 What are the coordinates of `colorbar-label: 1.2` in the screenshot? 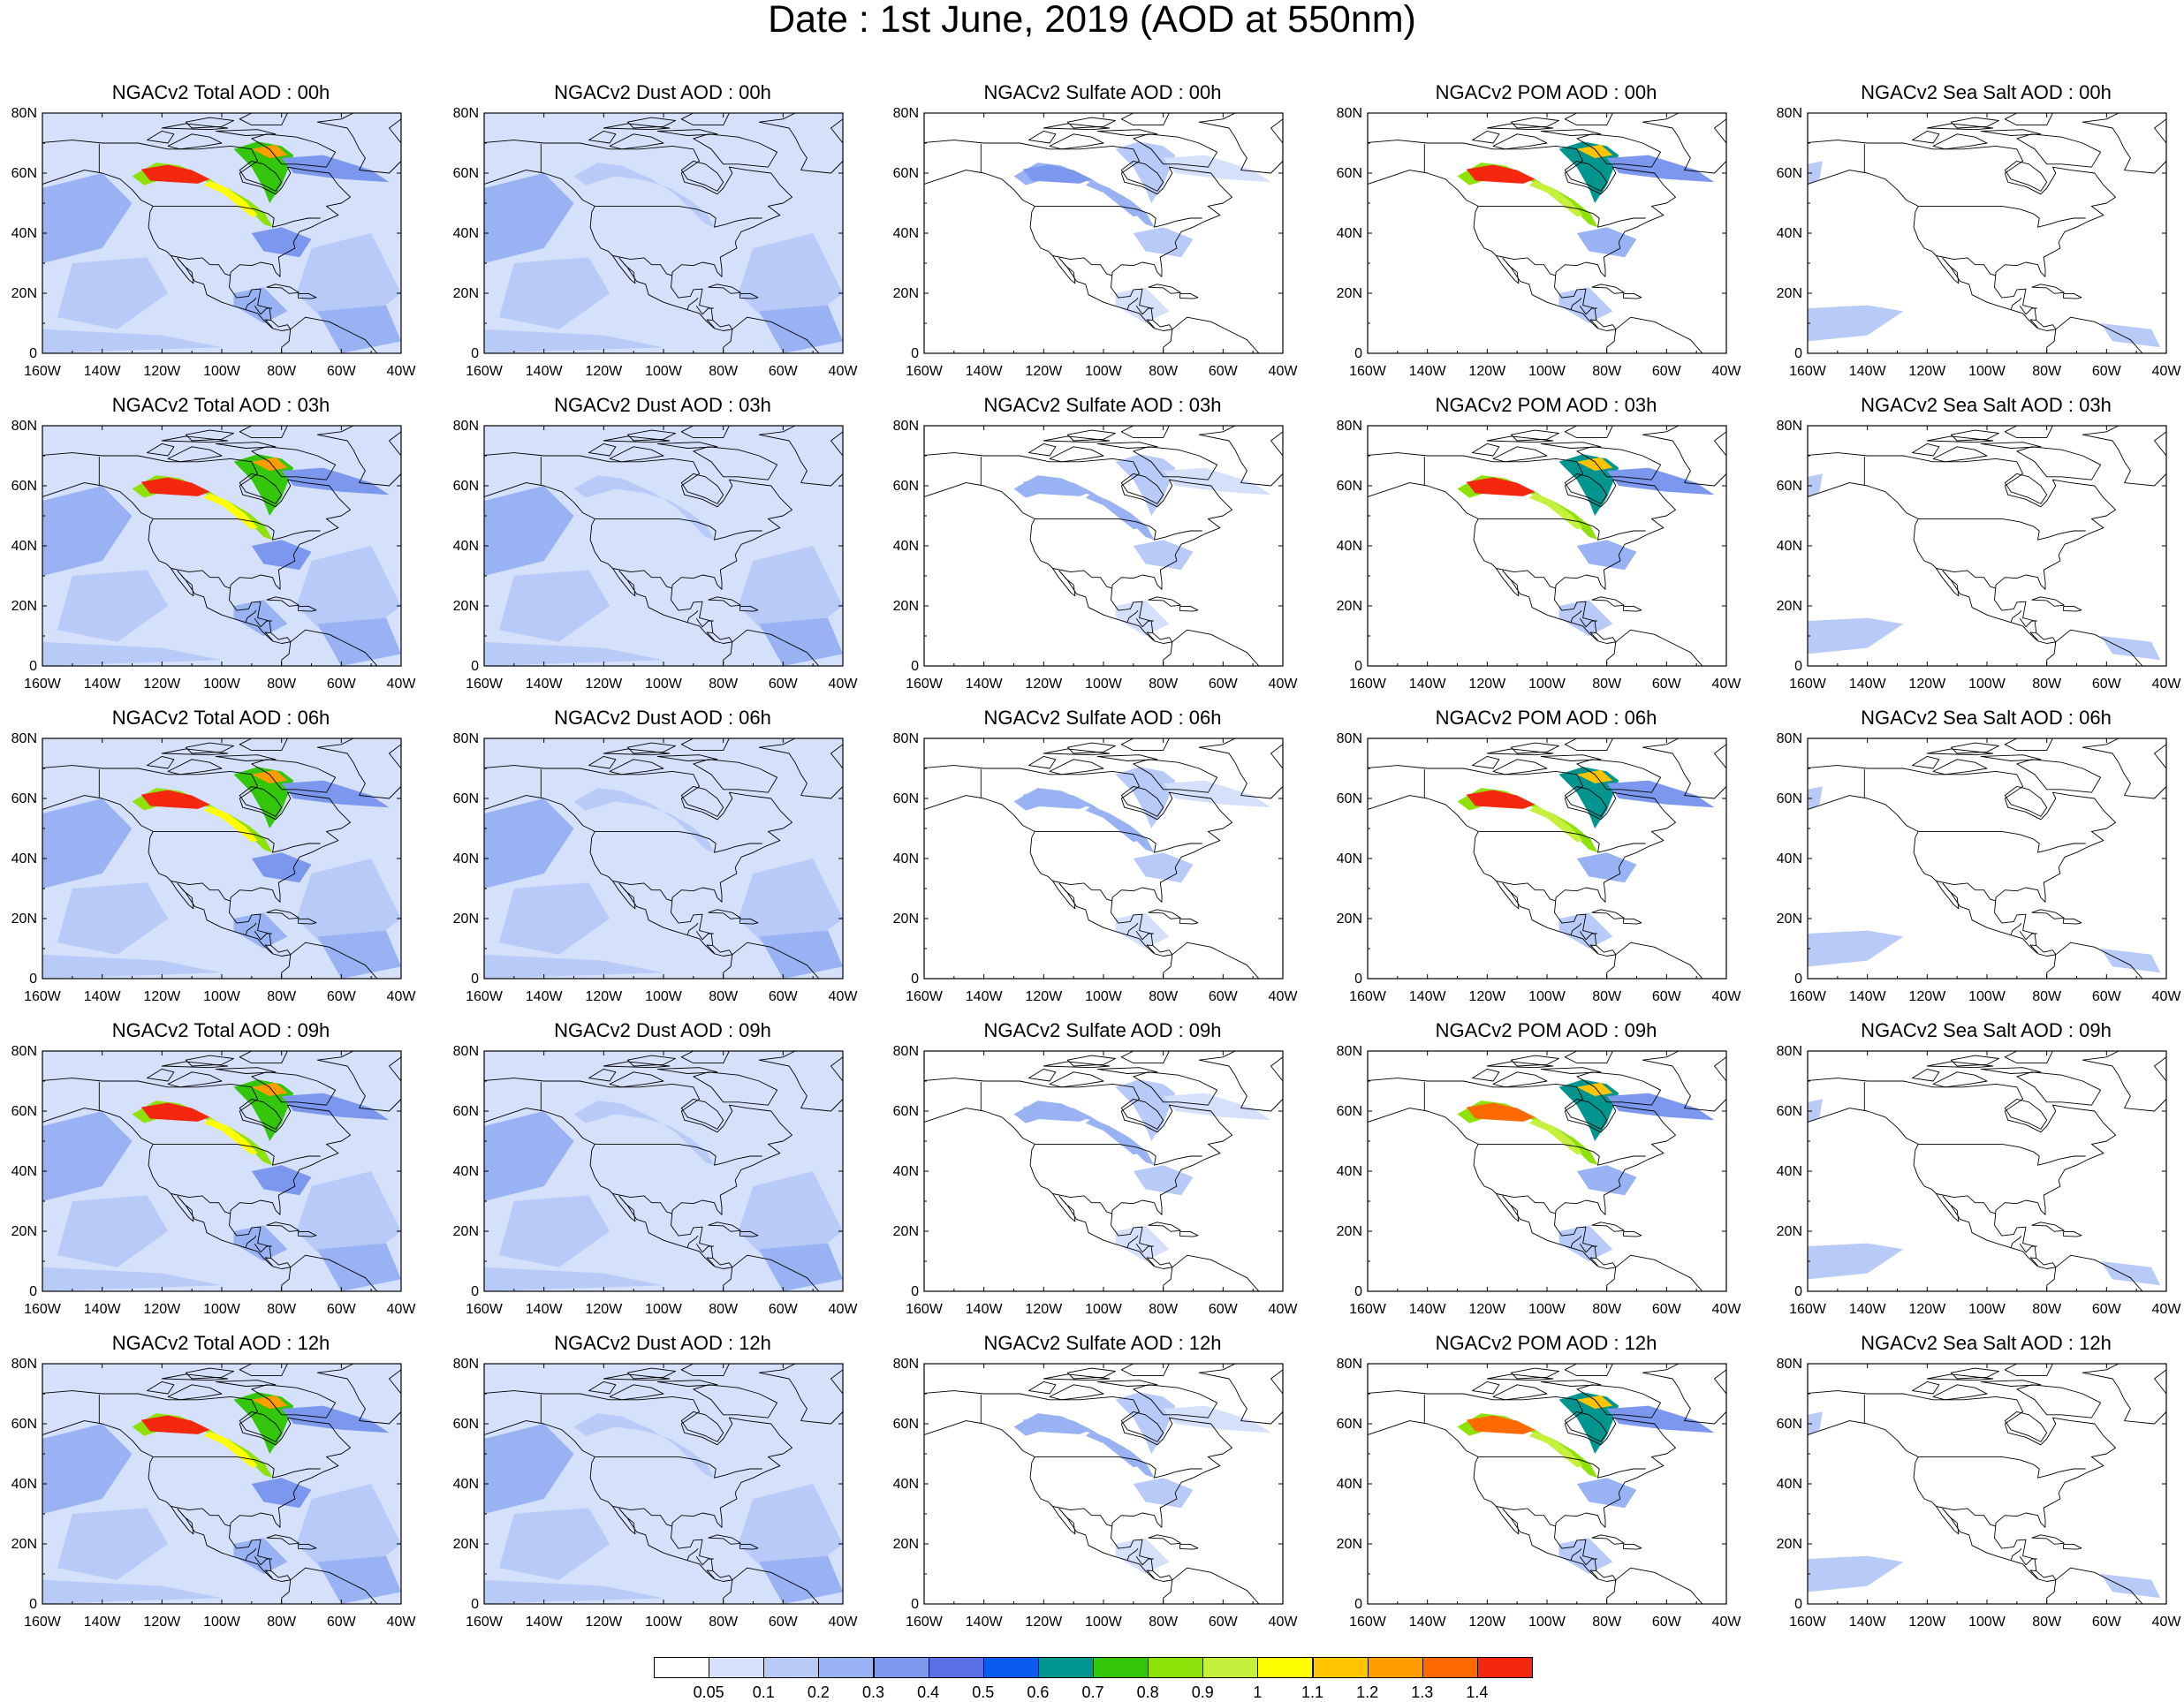 It's located at (1367, 1692).